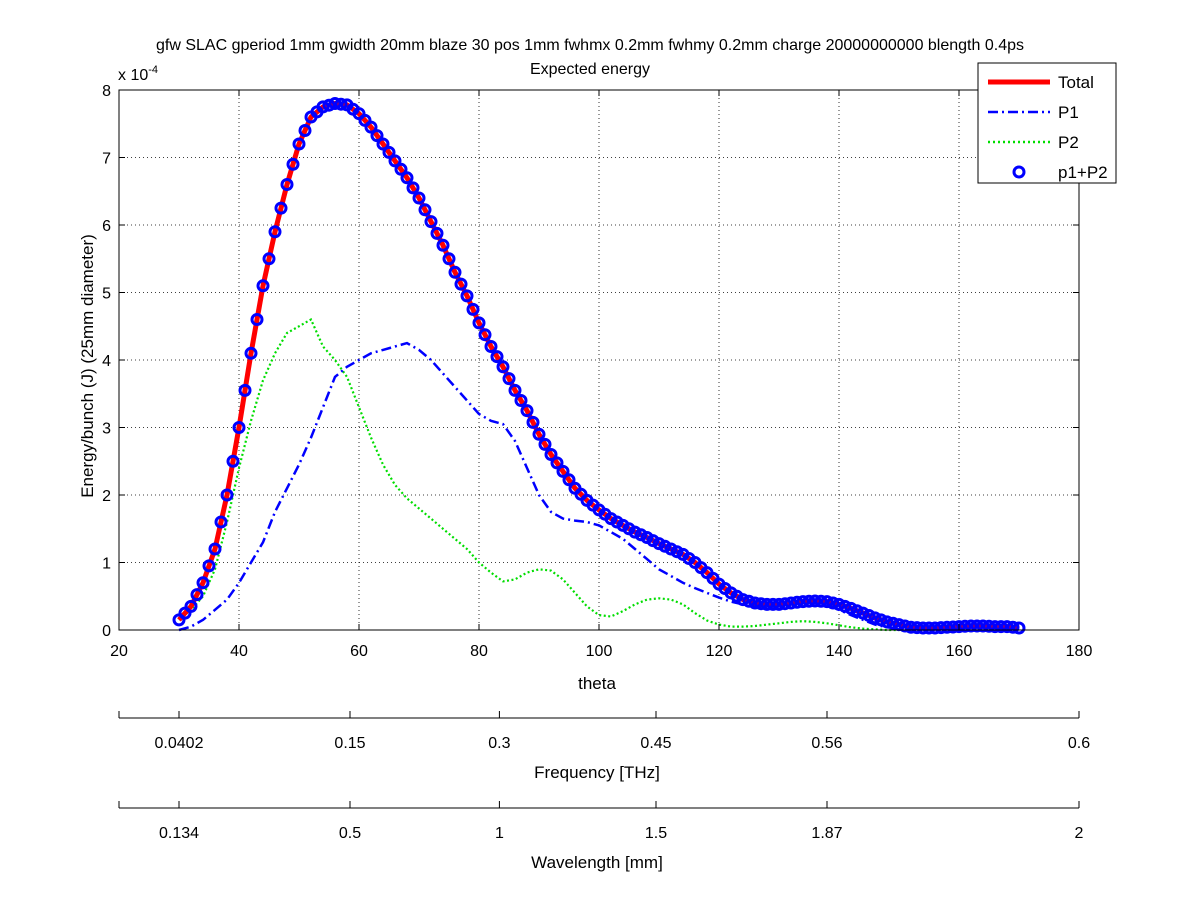 The image size is (1200, 901). What do you see at coordinates (106, 294) in the screenshot?
I see `y-tick-label: 5` at bounding box center [106, 294].